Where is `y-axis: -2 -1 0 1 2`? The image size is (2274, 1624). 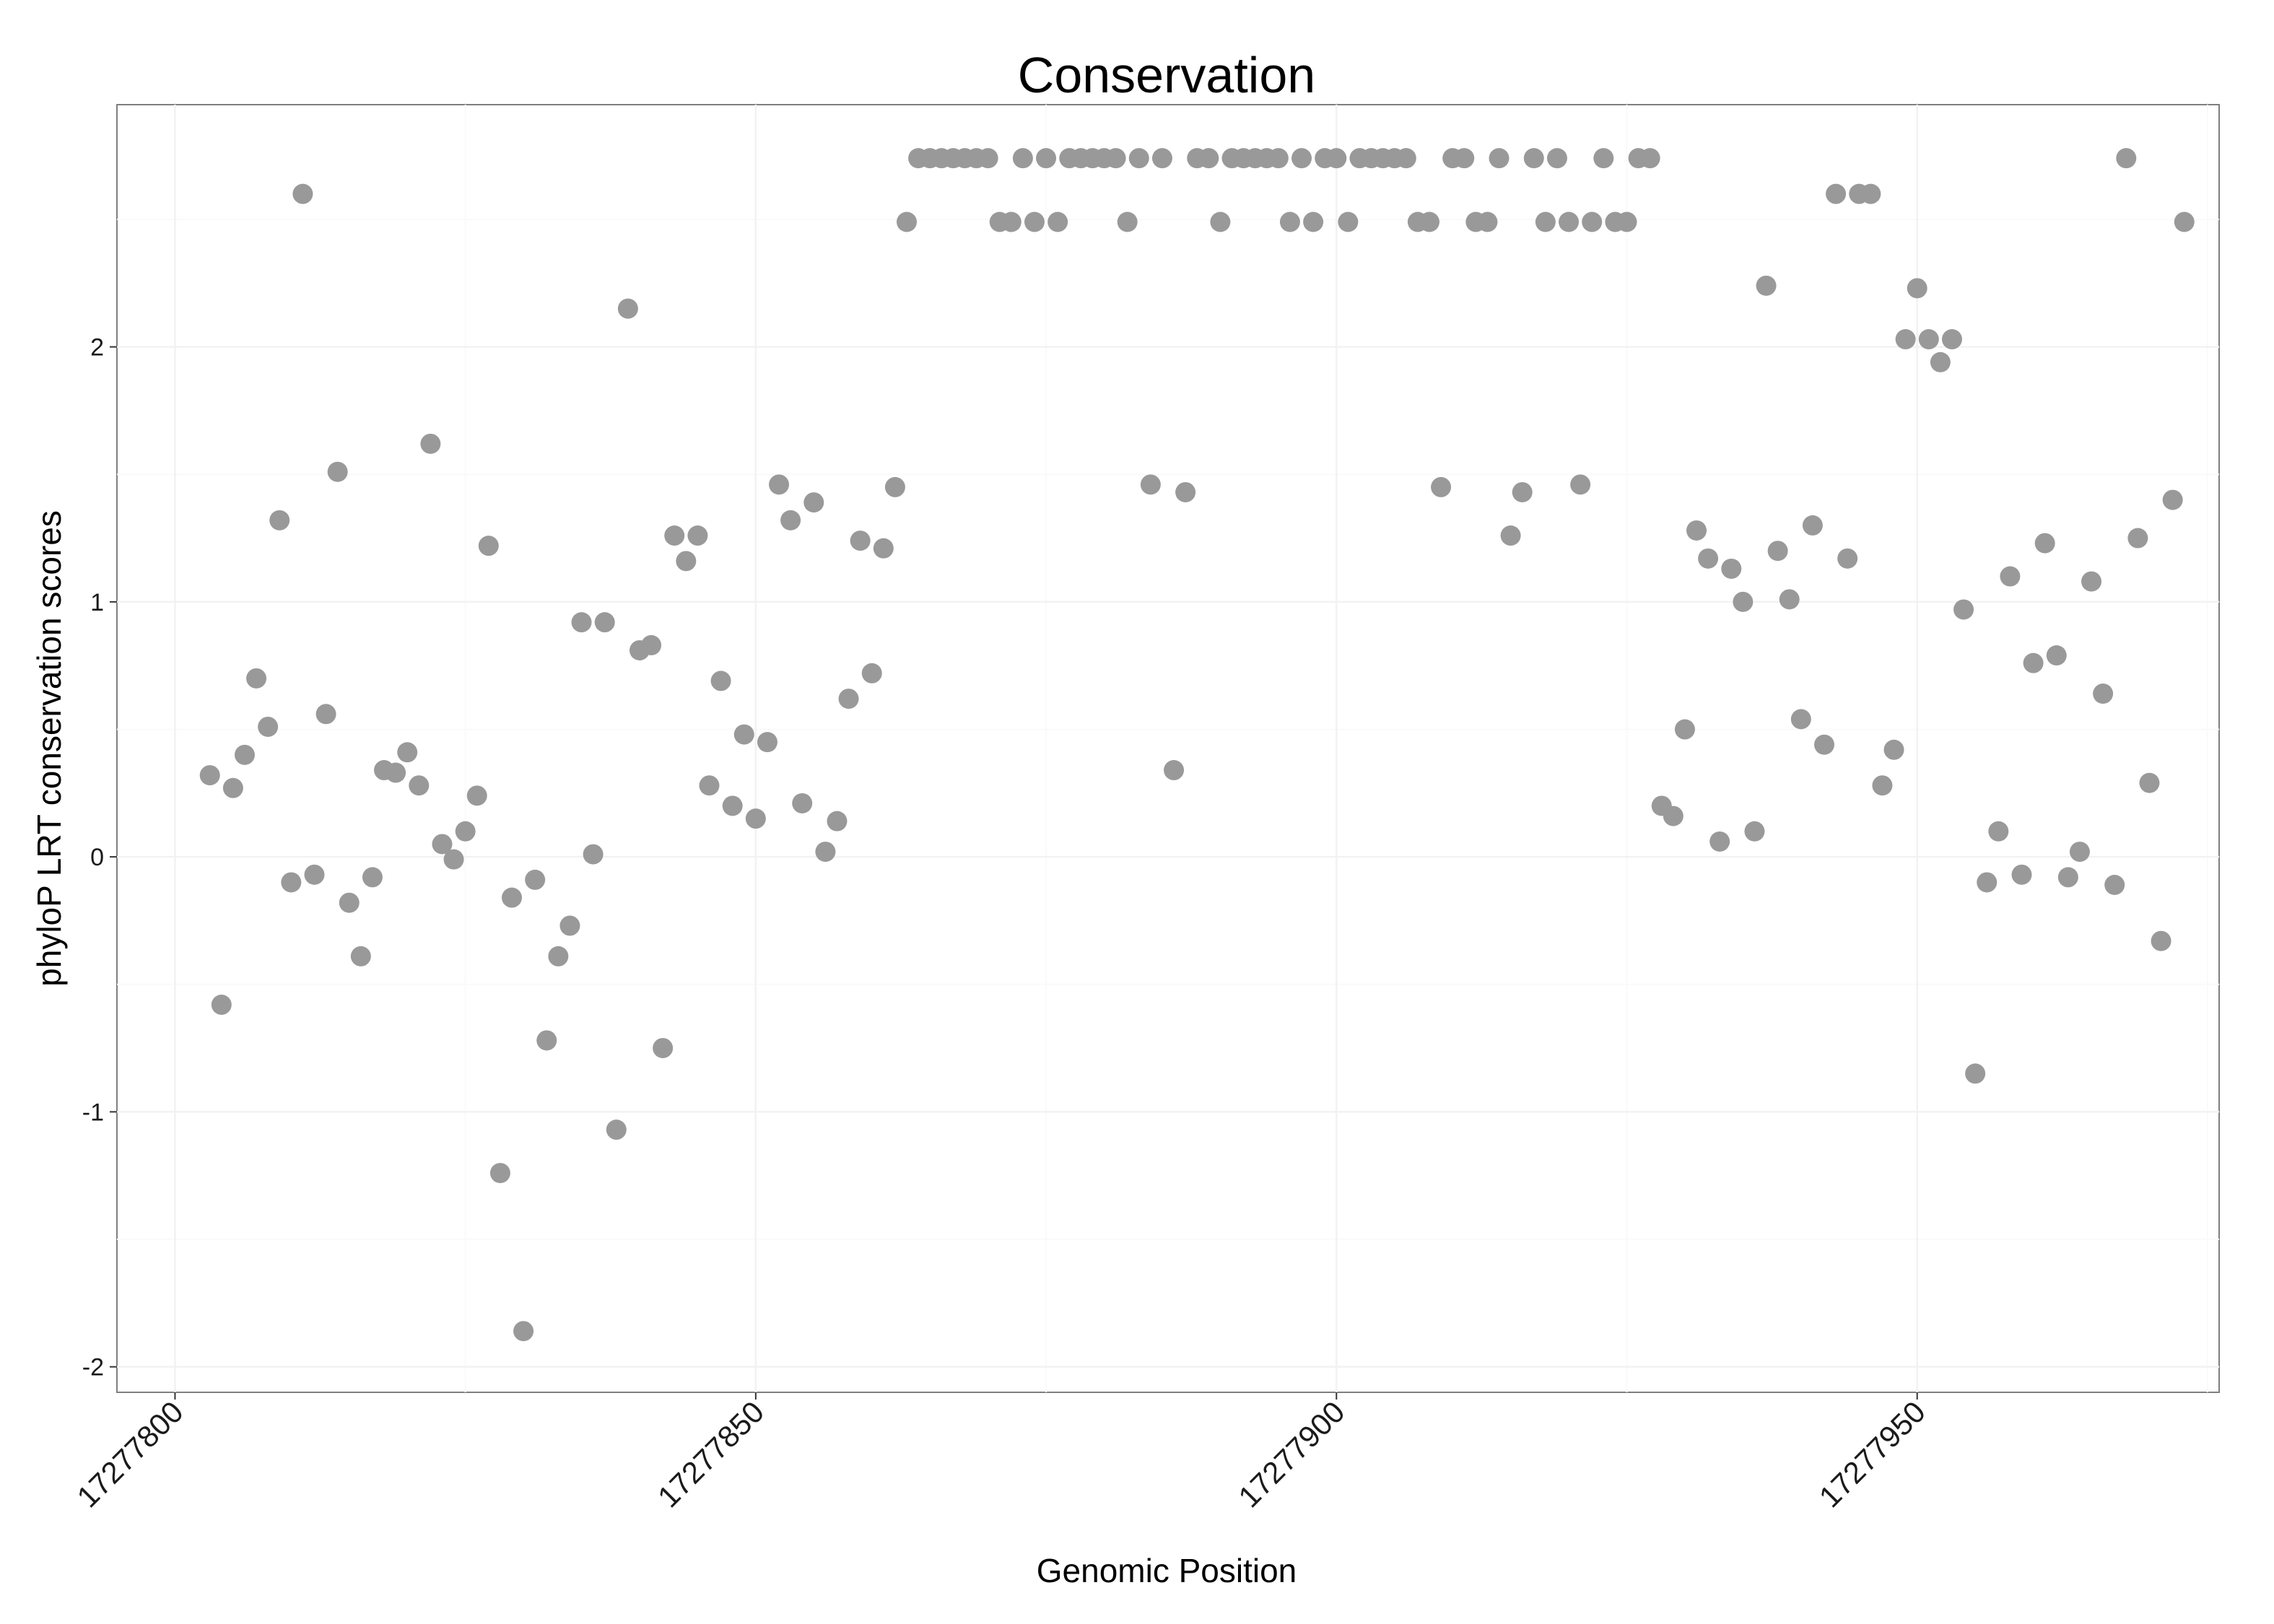 y-axis: -2 -1 0 1 2 is located at coordinates (99, 857).